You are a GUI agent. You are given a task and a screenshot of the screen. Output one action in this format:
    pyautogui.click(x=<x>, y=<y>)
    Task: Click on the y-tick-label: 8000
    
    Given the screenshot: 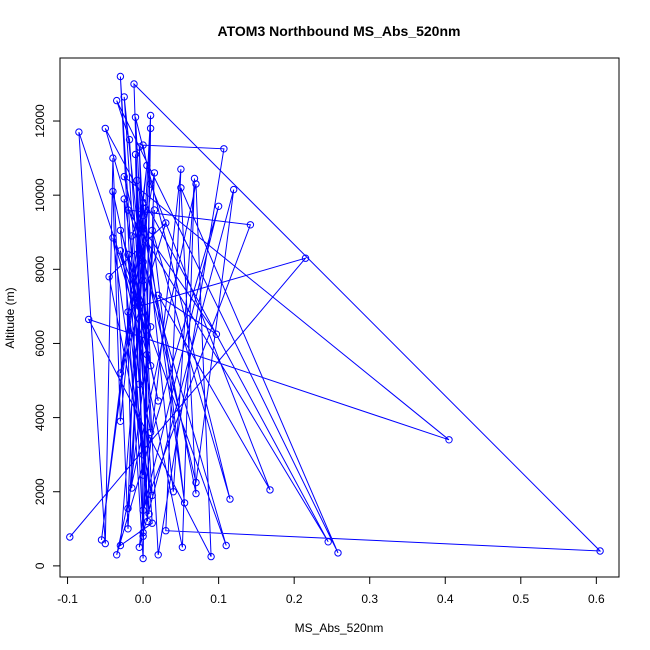 What is the action you would take?
    pyautogui.click(x=40, y=269)
    